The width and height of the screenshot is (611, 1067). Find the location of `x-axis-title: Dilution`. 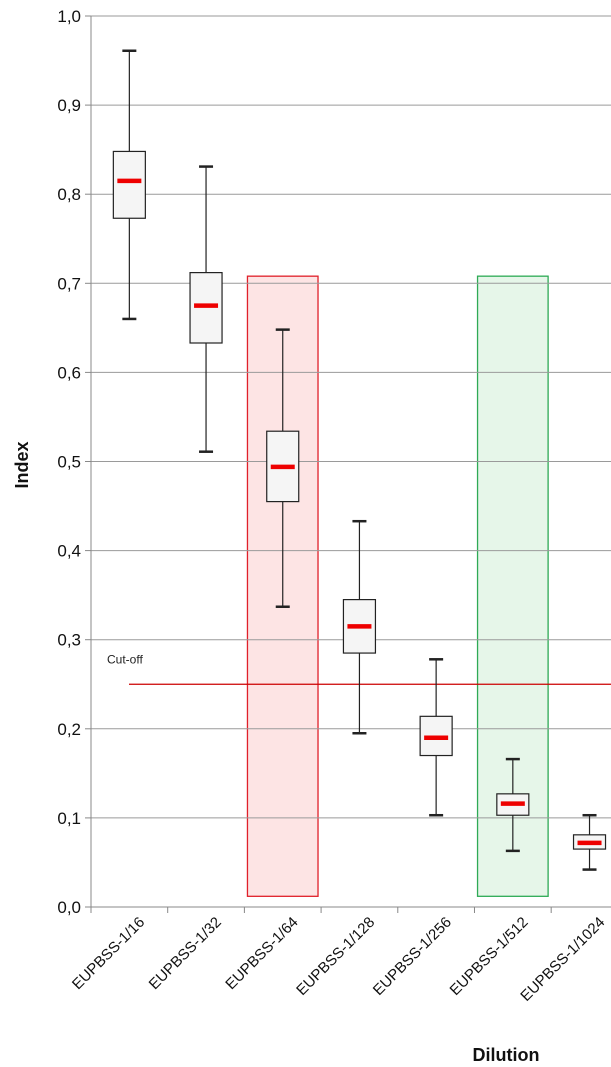

x-axis-title: Dilution is located at coordinates (506, 1055).